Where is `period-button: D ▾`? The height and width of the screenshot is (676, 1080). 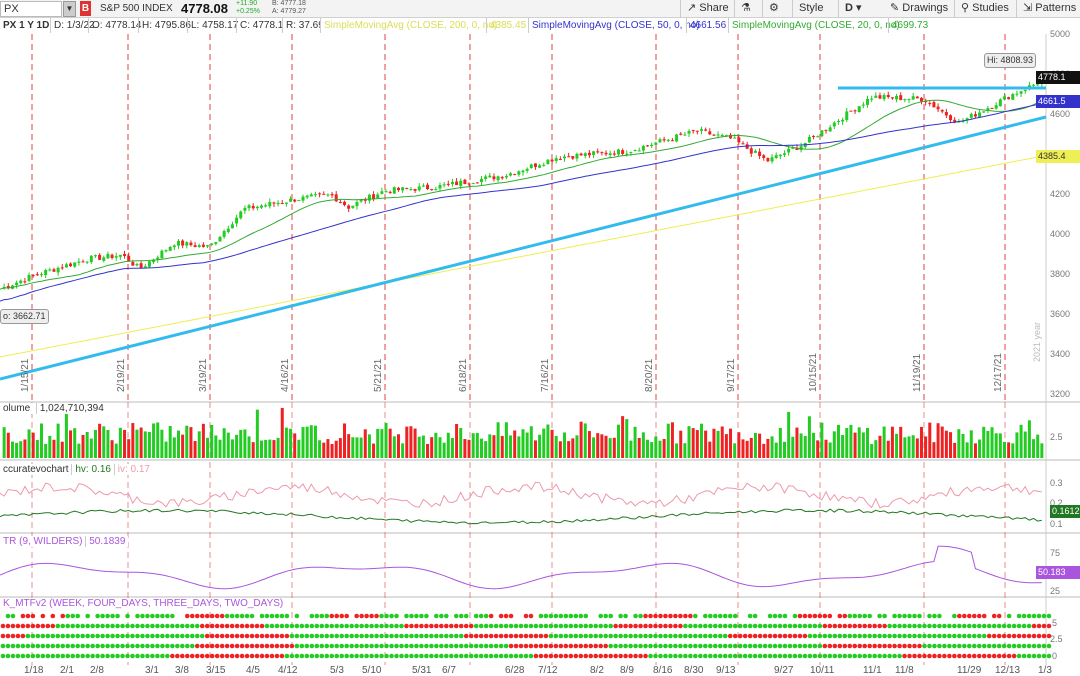
period-button: D ▾ is located at coordinates (868, 9).